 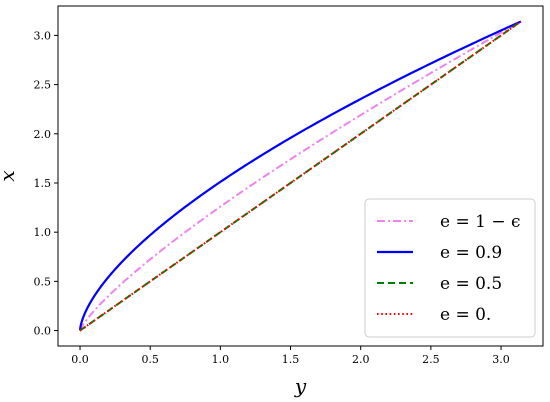 What do you see at coordinates (480, 222) in the screenshot?
I see `legend-label-0: e = 1 − ϵ` at bounding box center [480, 222].